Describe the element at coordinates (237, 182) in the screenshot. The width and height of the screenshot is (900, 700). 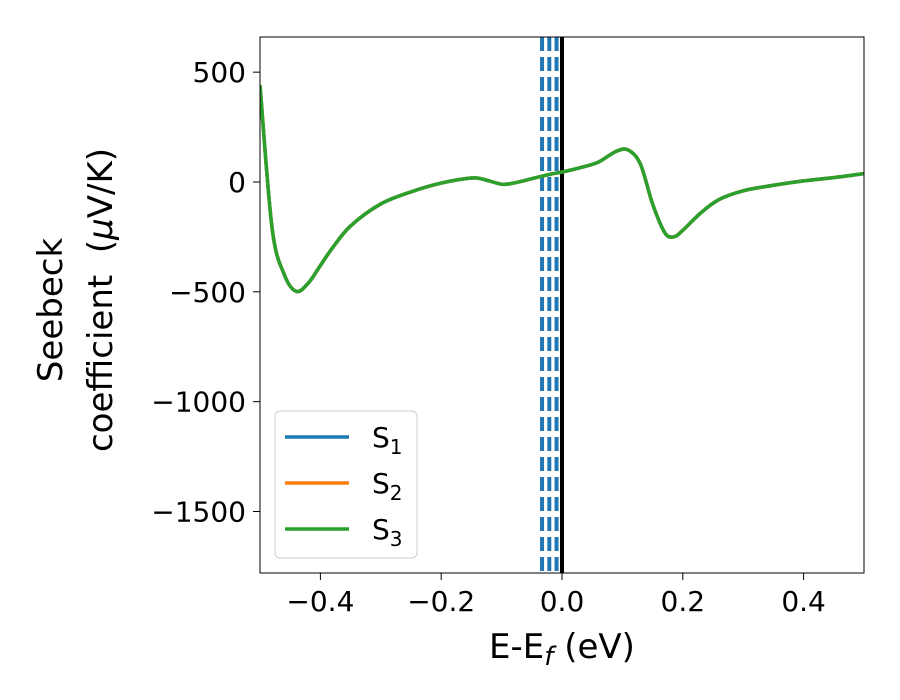
I see `y-tick-label: 0` at that location.